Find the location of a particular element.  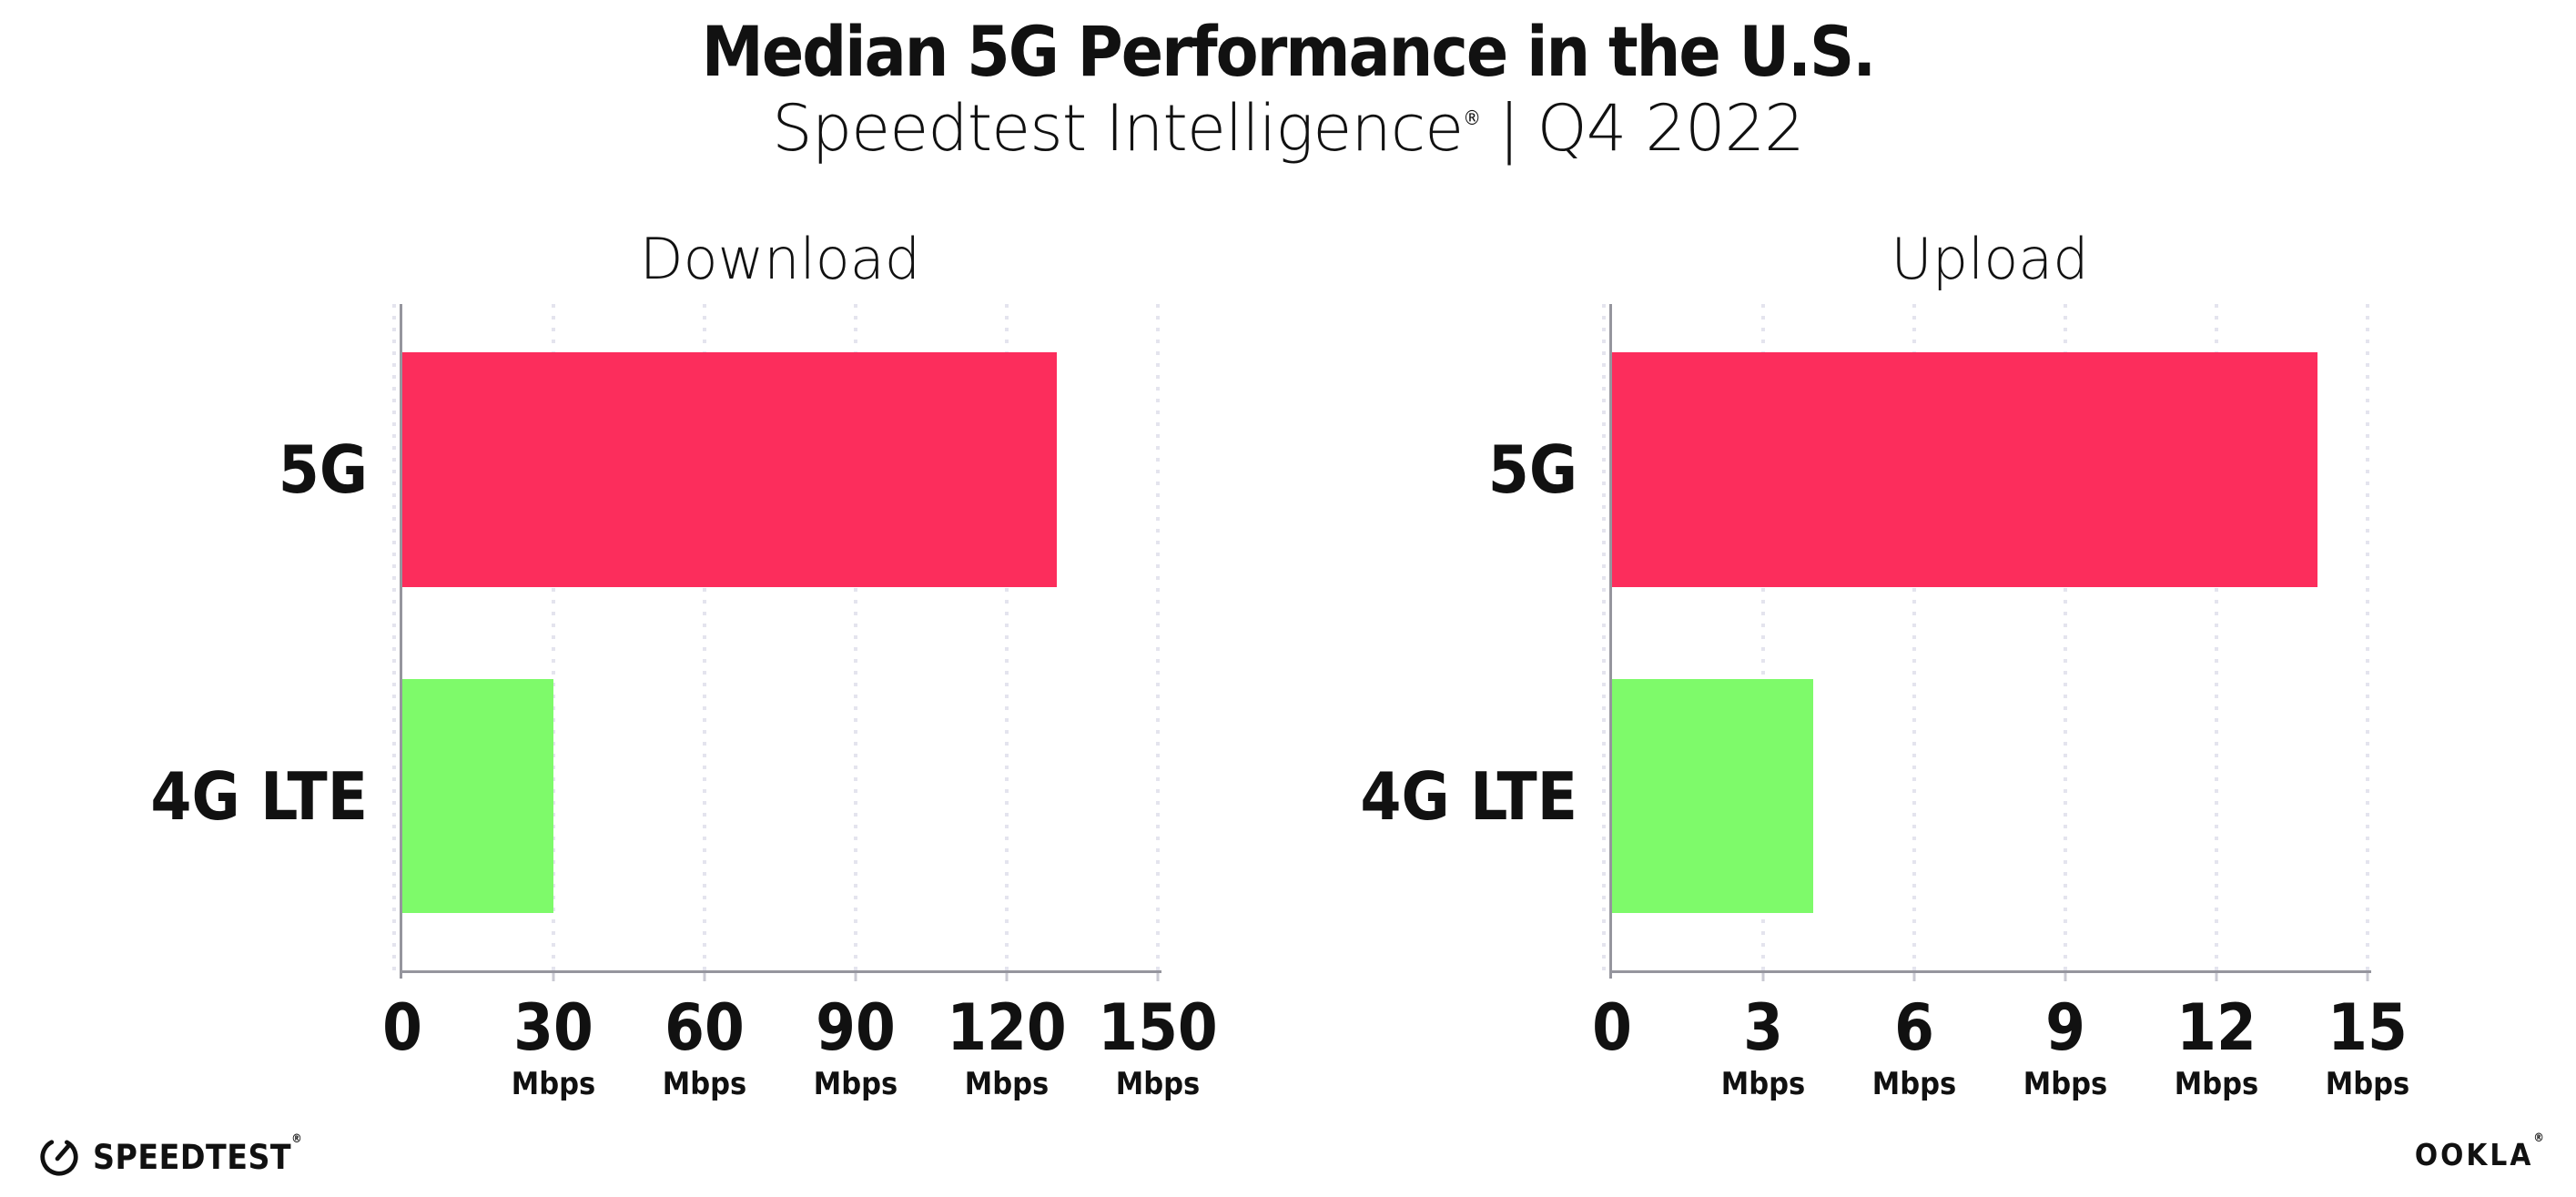

bar-5g-download is located at coordinates (730, 470).